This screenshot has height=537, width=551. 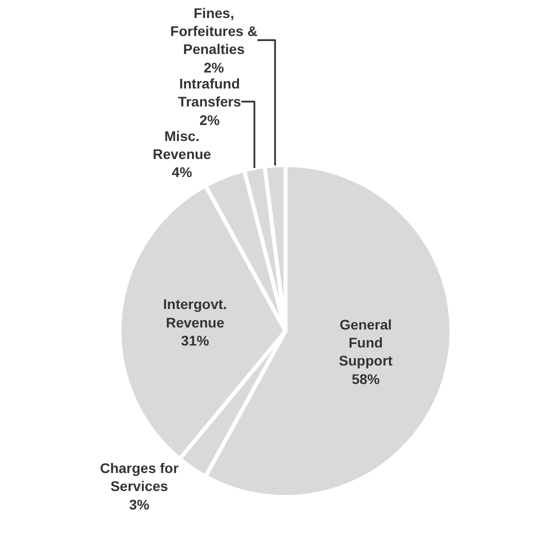 What do you see at coordinates (210, 92) in the screenshot?
I see `slice-label: Intrafund Transfers` at bounding box center [210, 92].